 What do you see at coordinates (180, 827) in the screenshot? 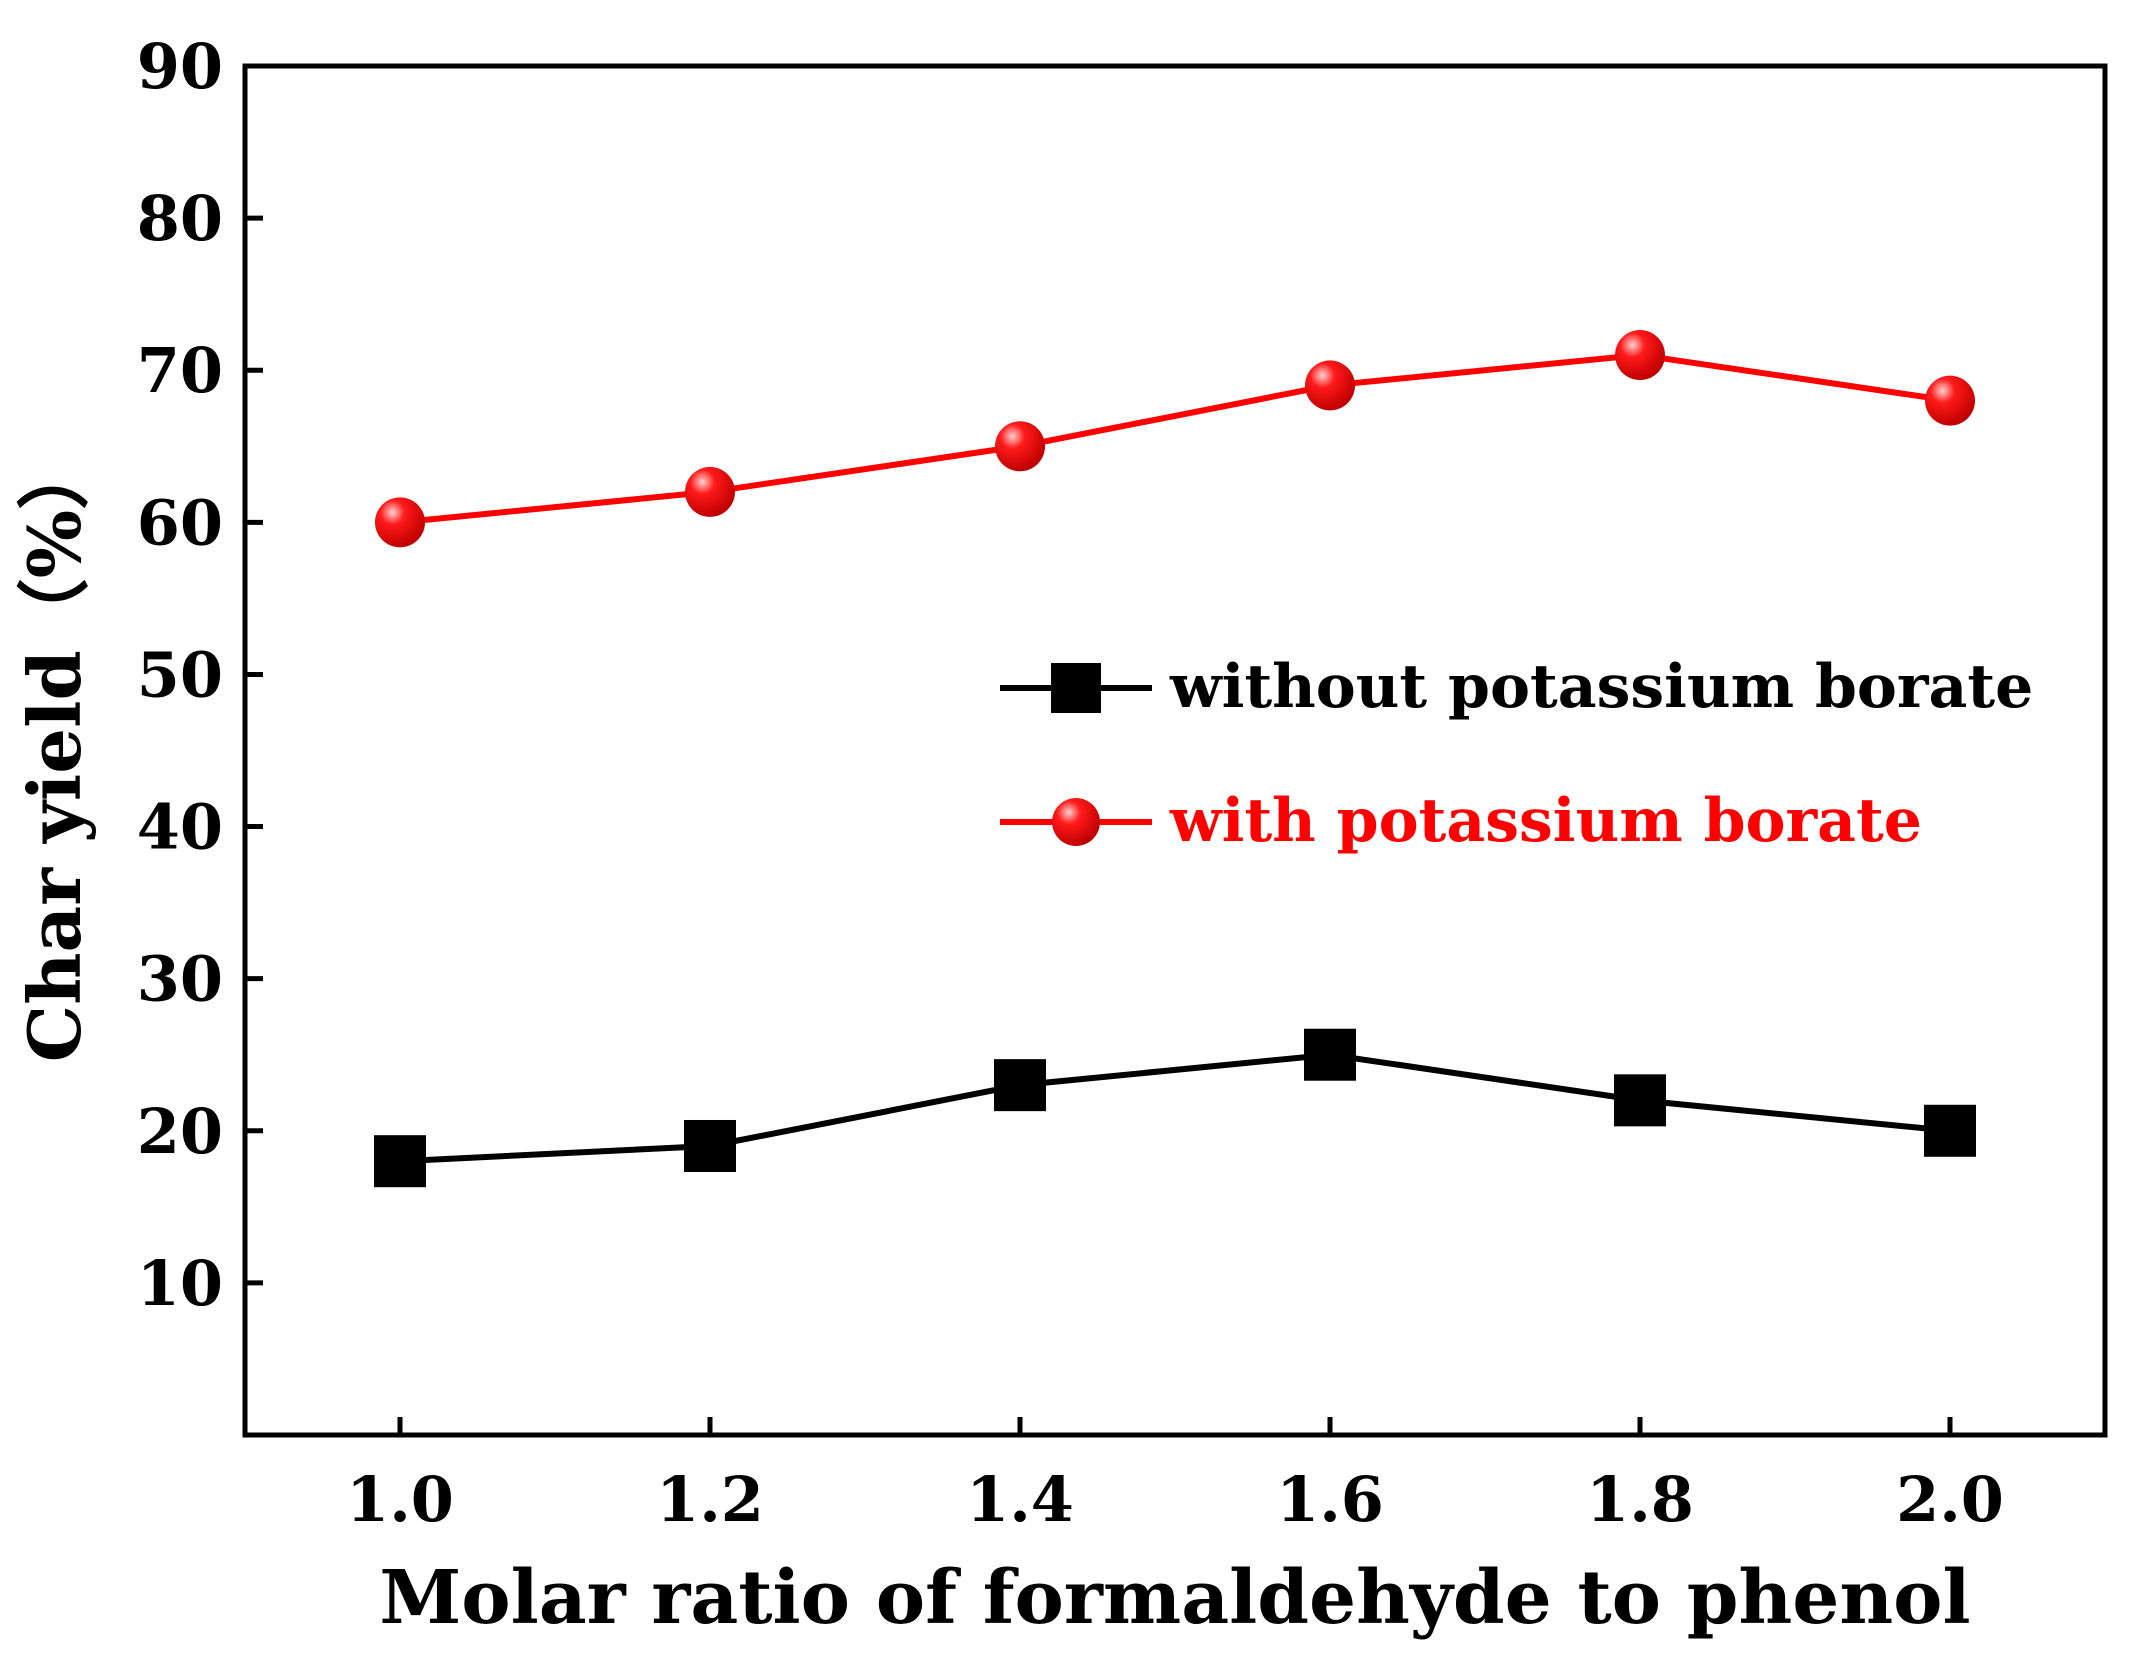
I see `y-tick-label: 40` at bounding box center [180, 827].